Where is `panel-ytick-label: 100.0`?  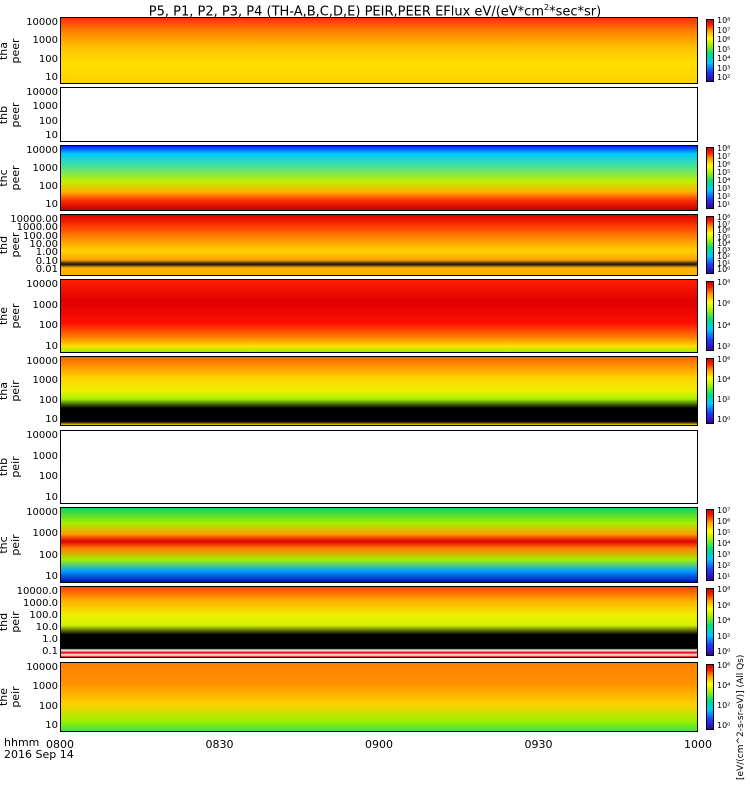 panel-ytick-label: 100.0 is located at coordinates (43, 615).